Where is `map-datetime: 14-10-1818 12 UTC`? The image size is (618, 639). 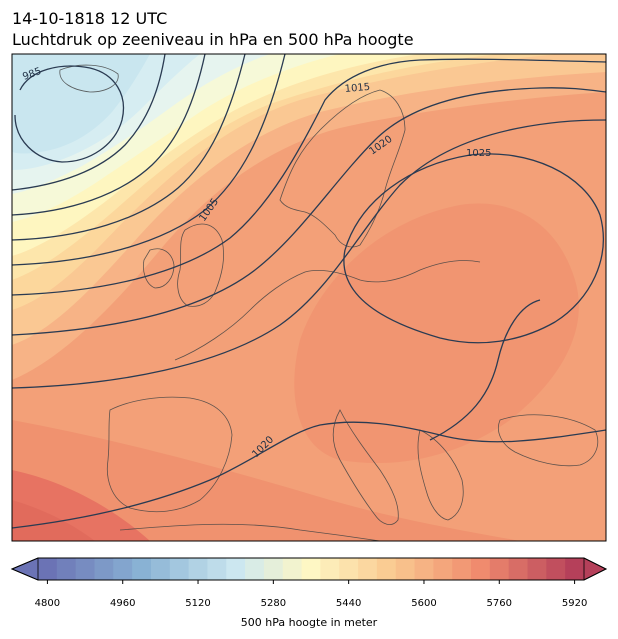 map-datetime: 14-10-1818 12 UTC is located at coordinates (90, 18).